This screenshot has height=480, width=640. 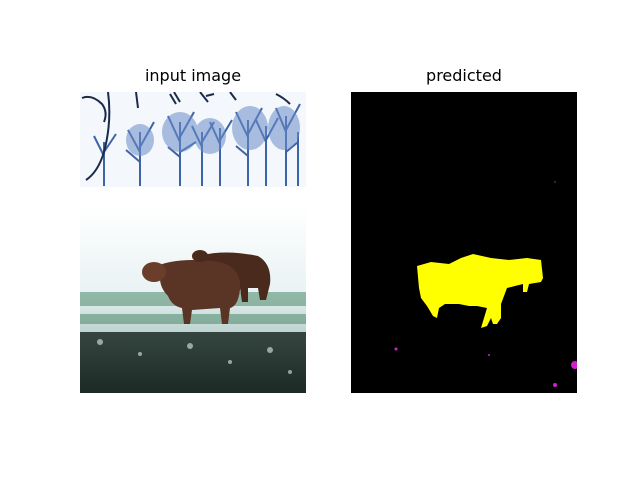 What do you see at coordinates (485, 367) in the screenshot?
I see `noise-specks` at bounding box center [485, 367].